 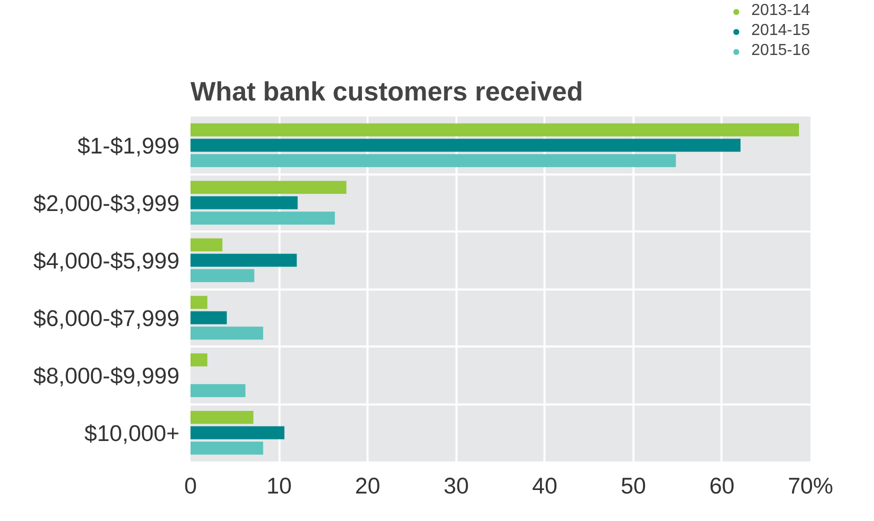 What do you see at coordinates (811, 485) in the screenshot?
I see `x-tick-label: 70%` at bounding box center [811, 485].